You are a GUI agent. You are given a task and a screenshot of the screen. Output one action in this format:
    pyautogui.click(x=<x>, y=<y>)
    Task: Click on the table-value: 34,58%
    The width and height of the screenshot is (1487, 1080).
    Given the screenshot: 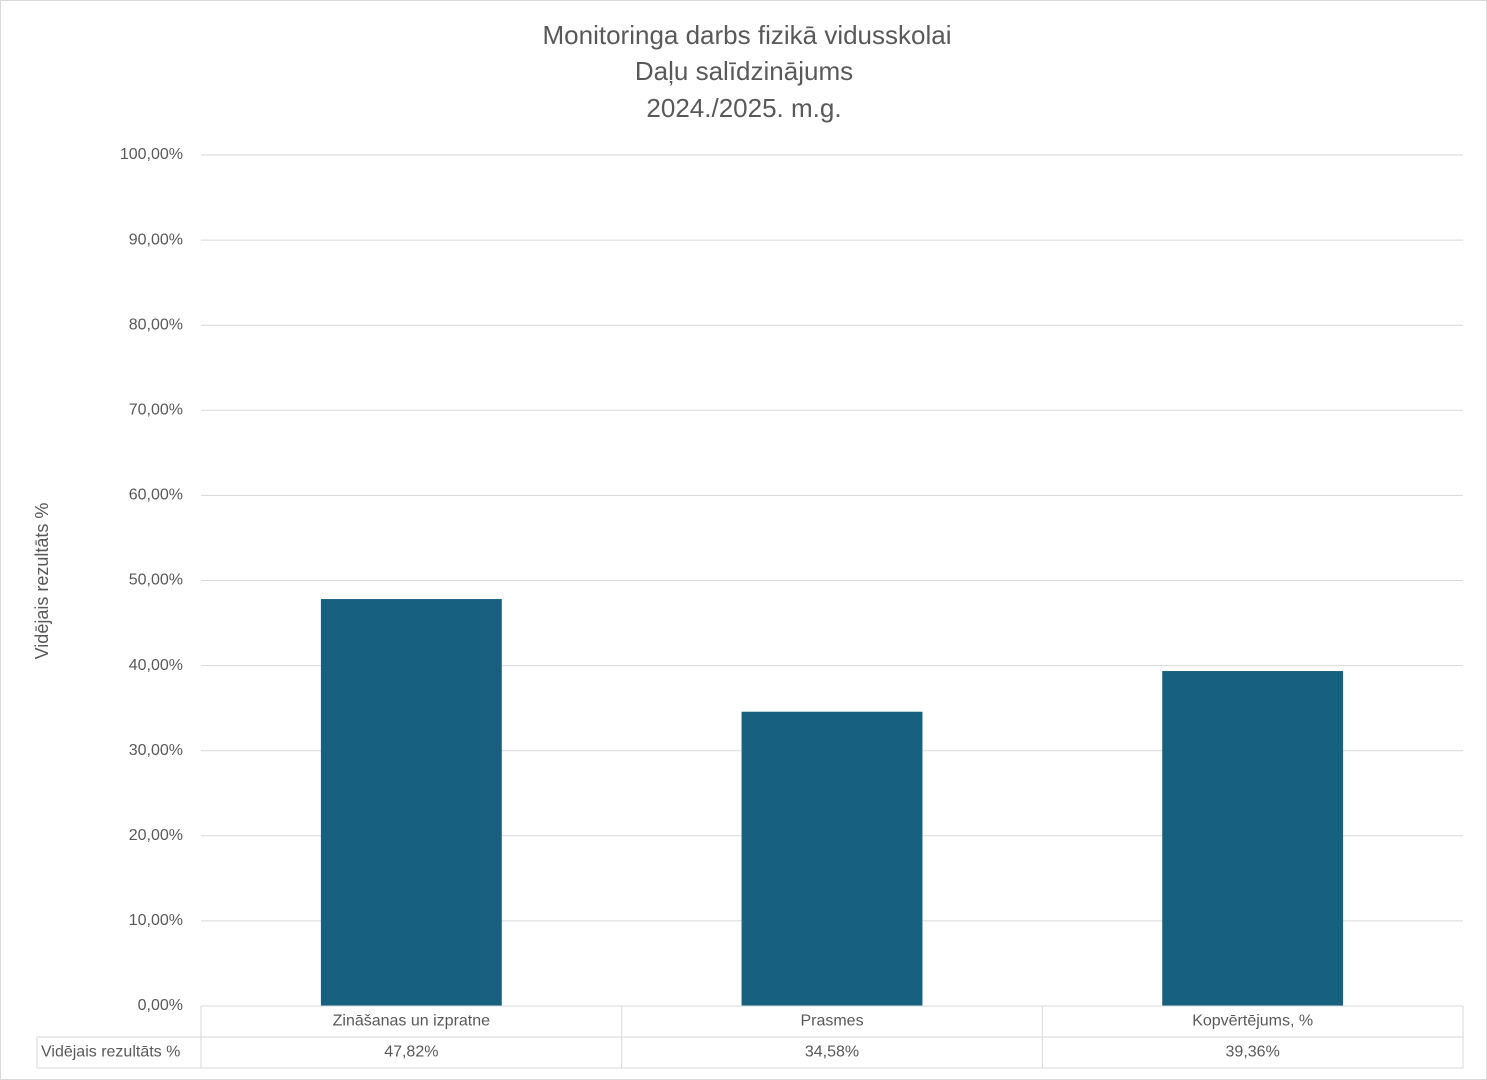 What is the action you would take?
    pyautogui.click(x=832, y=1052)
    